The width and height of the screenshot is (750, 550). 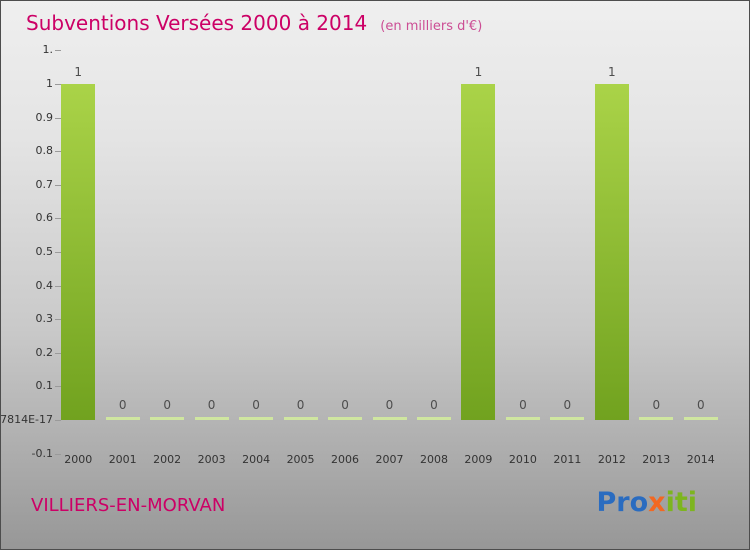 What do you see at coordinates (128, 505) in the screenshot?
I see `commune-name: VILLIERS-EN-MORVAN` at bounding box center [128, 505].